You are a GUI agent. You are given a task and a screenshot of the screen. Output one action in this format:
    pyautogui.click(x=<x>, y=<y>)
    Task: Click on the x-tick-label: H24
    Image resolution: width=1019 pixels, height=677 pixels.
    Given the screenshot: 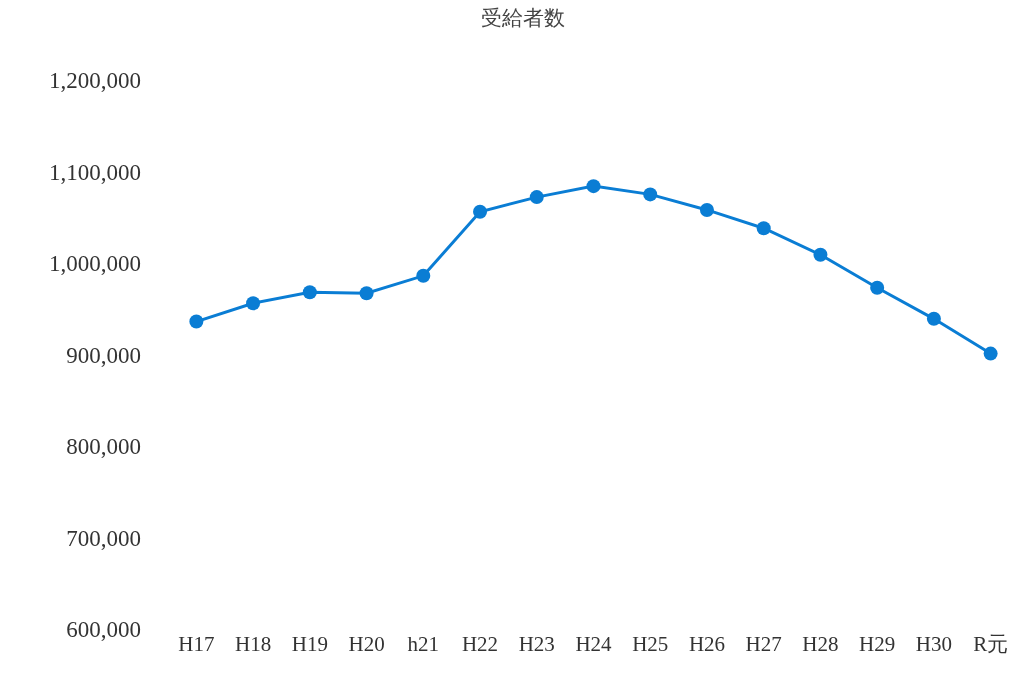 What is the action you would take?
    pyautogui.click(x=594, y=644)
    